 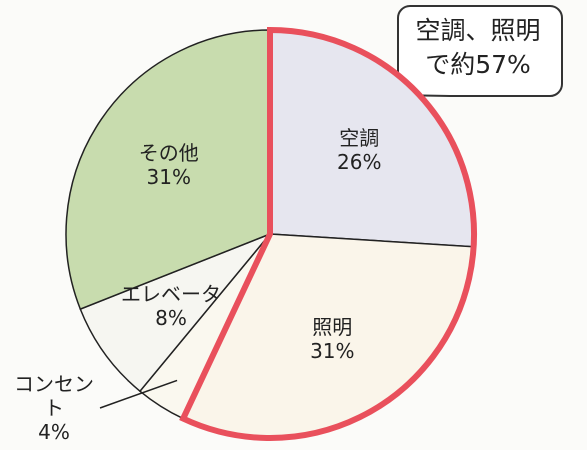 I want to click on slice-label: コンセント 4%, so click(x=54, y=408).